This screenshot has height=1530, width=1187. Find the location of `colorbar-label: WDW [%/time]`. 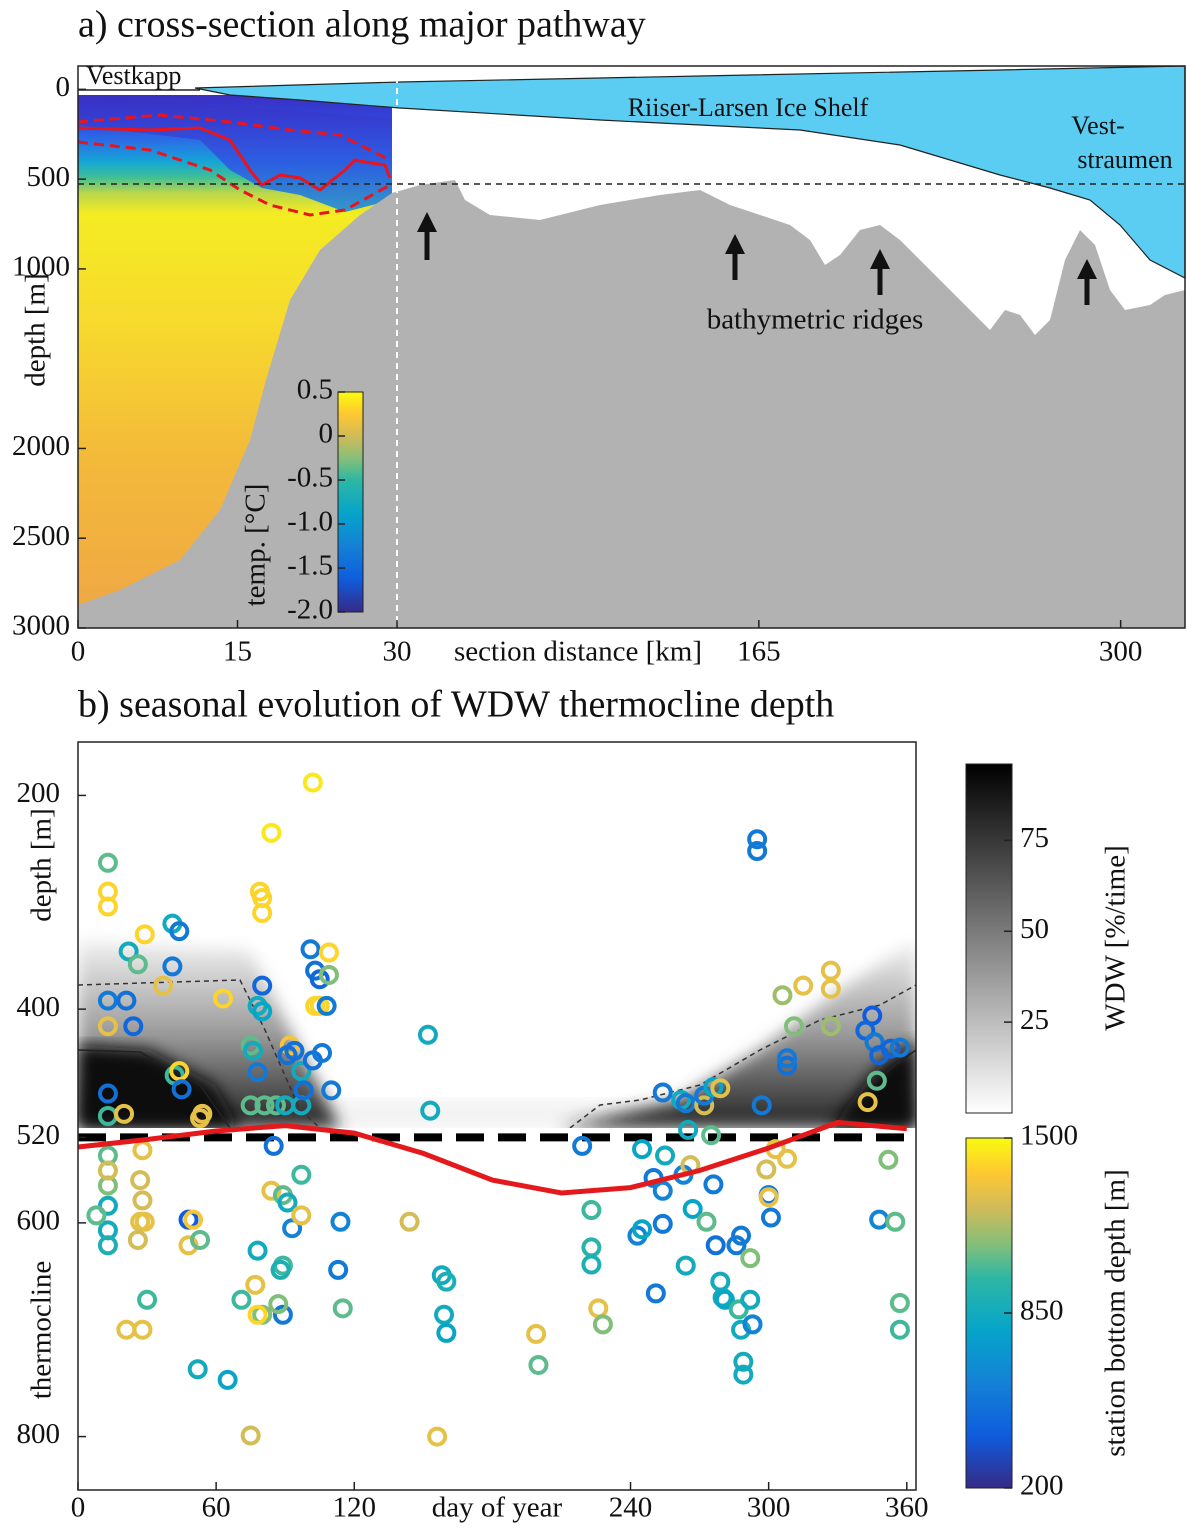

colorbar-label: WDW [%/time] is located at coordinates (1116, 937).